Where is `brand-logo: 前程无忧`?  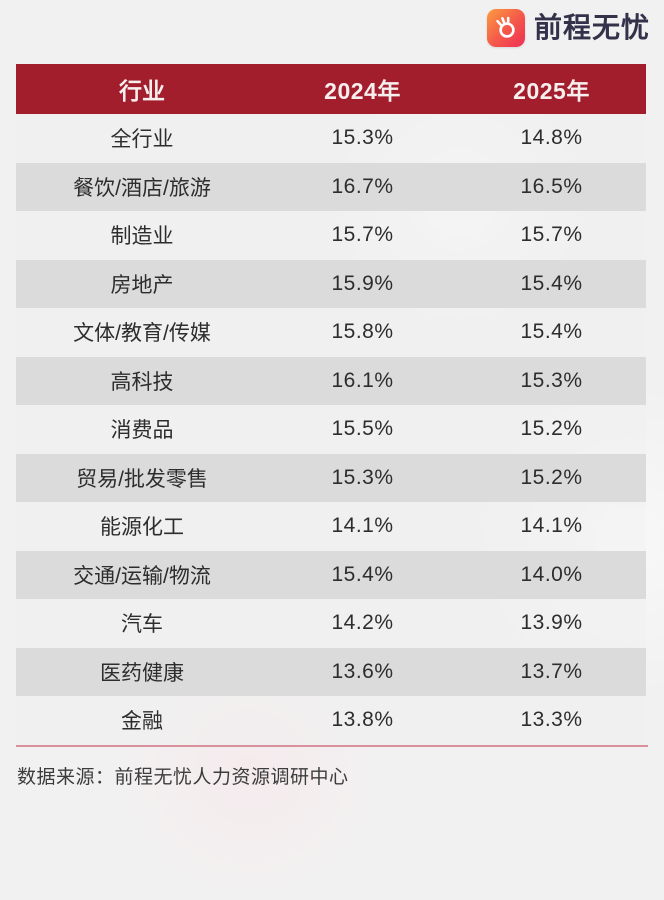 brand-logo: 前程无忧 is located at coordinates (568, 28).